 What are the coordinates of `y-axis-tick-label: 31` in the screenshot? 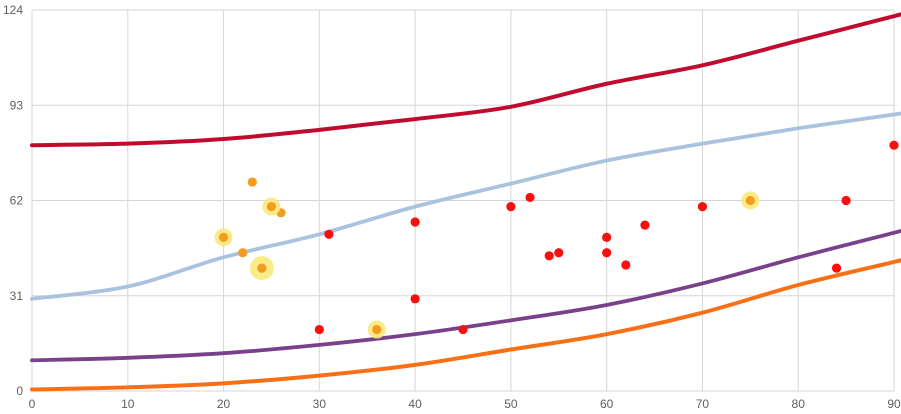 It's located at (17, 296).